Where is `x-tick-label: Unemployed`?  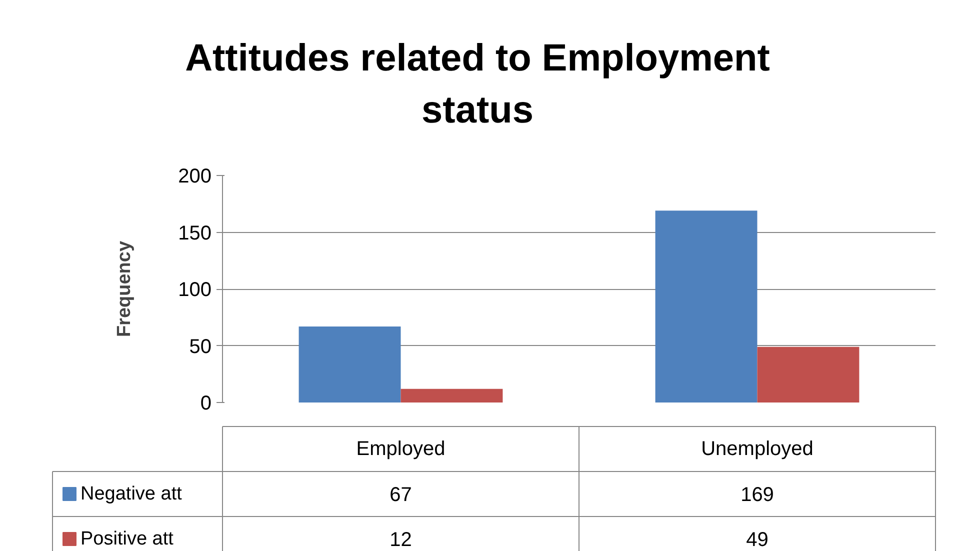 x-tick-label: Unemployed is located at coordinates (757, 449).